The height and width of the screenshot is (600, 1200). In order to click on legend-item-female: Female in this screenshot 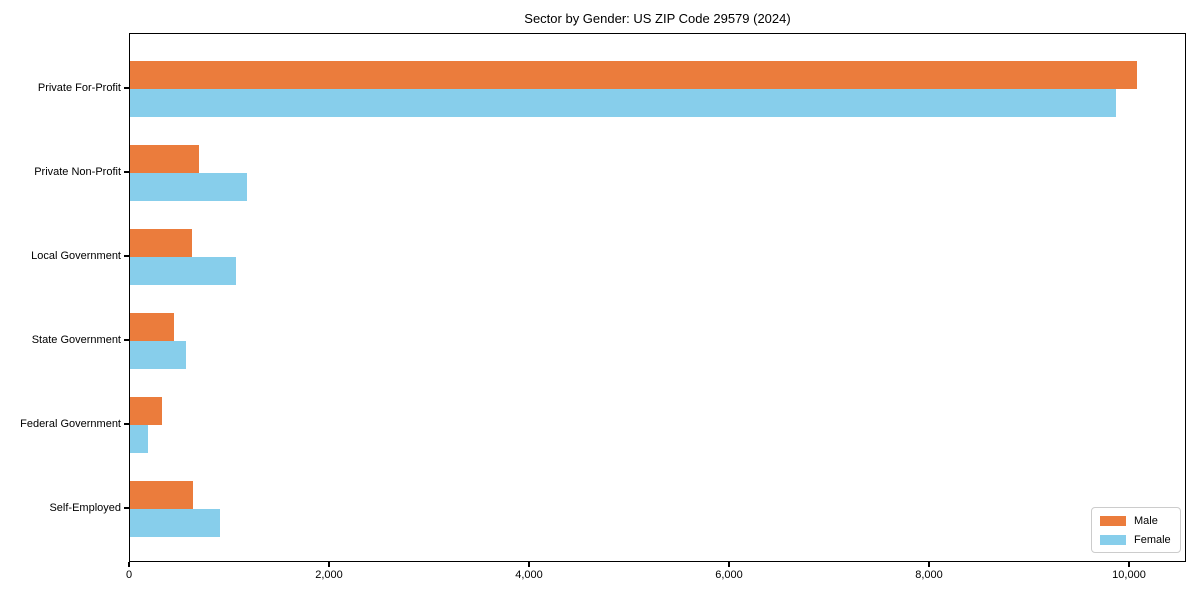, I will do `click(1135, 539)`.